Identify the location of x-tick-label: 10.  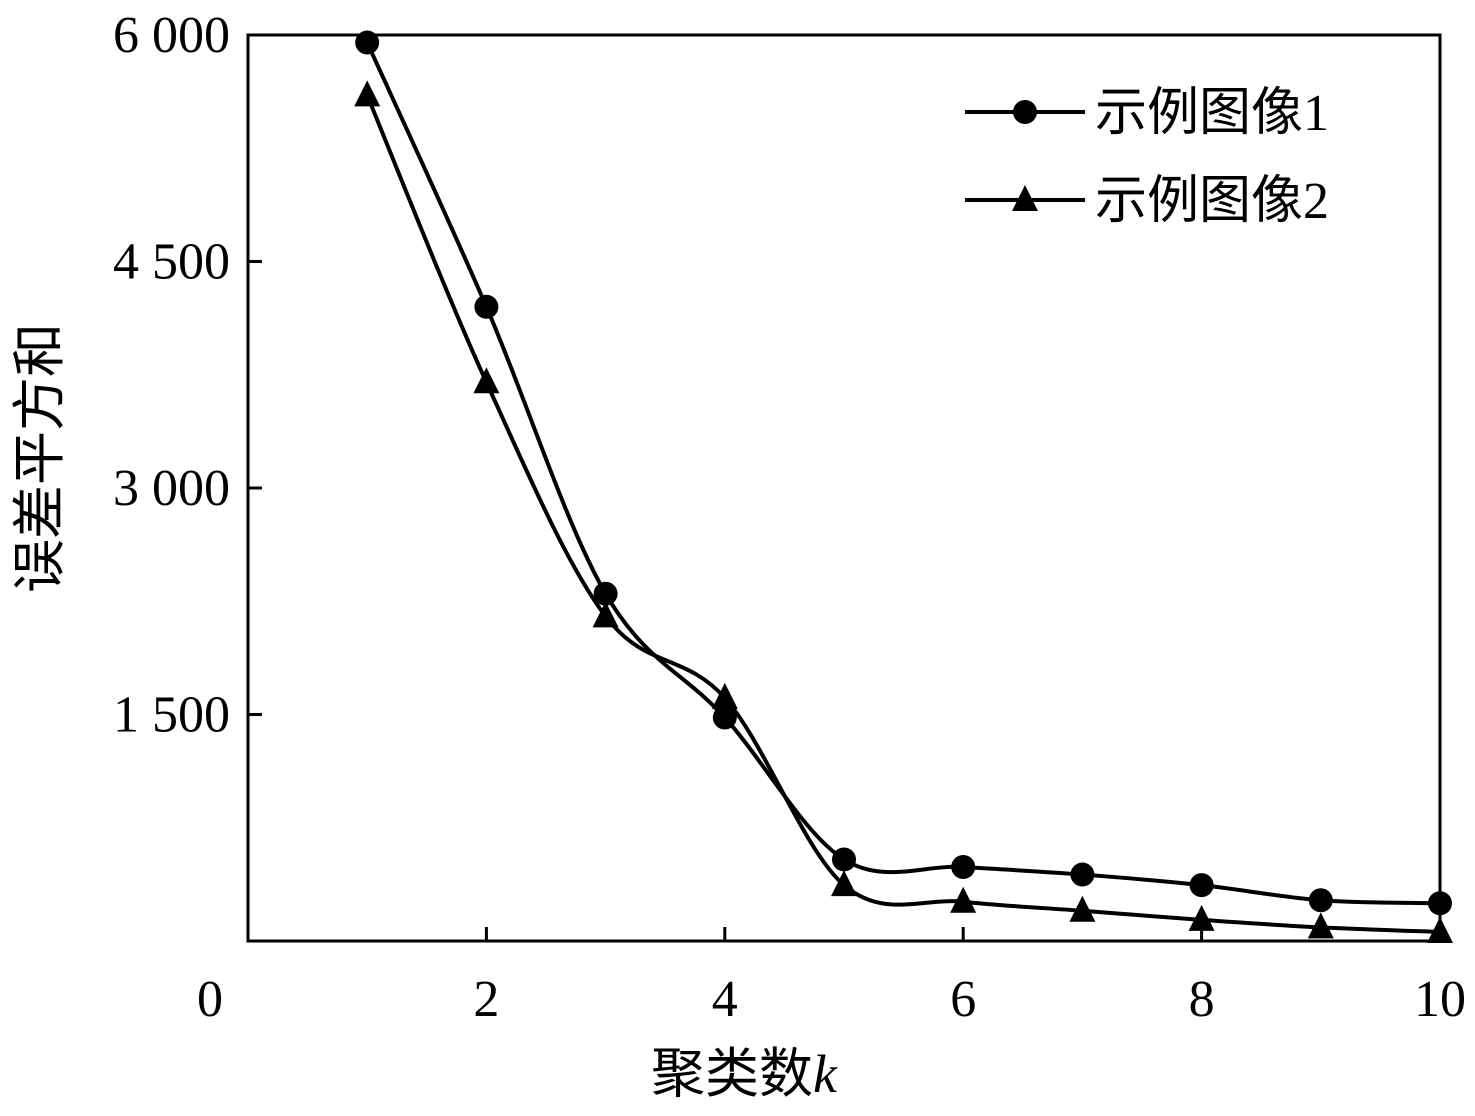
(1440, 999).